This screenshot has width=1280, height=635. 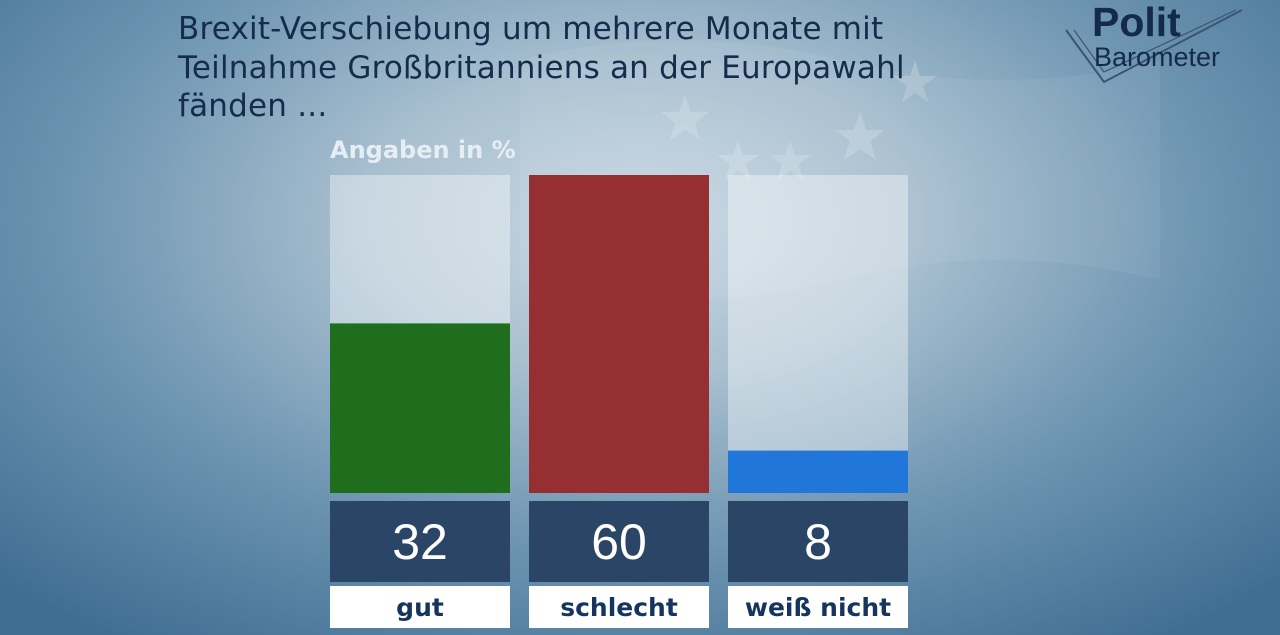 I want to click on category-label-weiss-nicht: weiß nicht, so click(x=818, y=607).